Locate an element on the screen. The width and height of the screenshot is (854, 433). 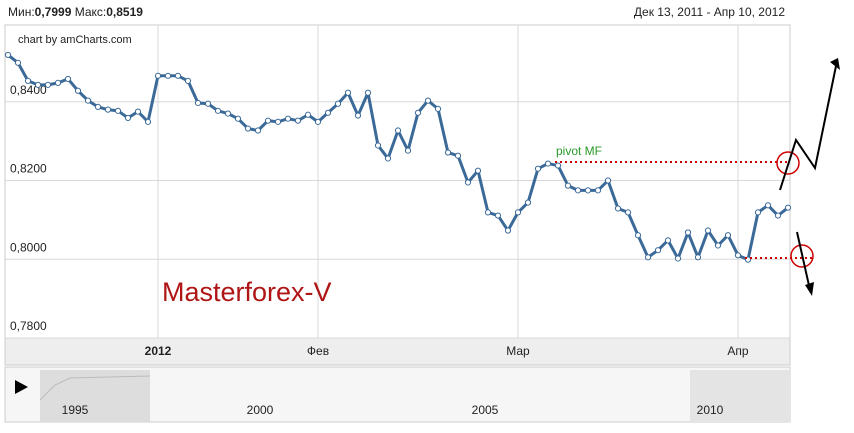
arrow-up is located at coordinates (808, 128).